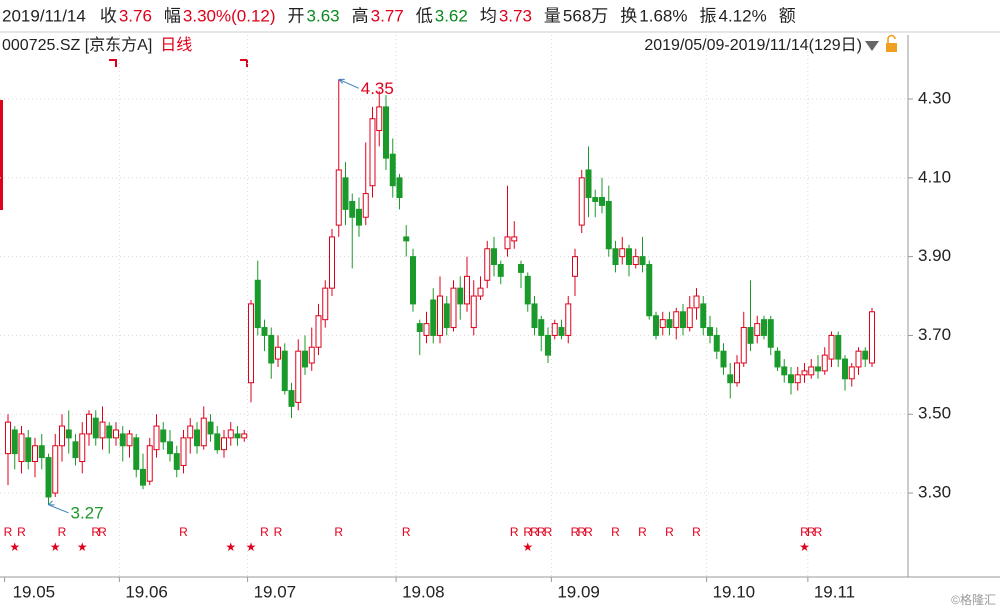  I want to click on header-label: 高, so click(360, 15).